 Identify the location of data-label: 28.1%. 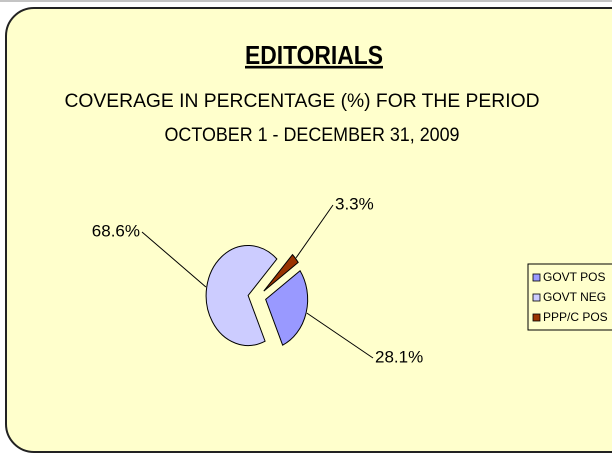
(399, 356).